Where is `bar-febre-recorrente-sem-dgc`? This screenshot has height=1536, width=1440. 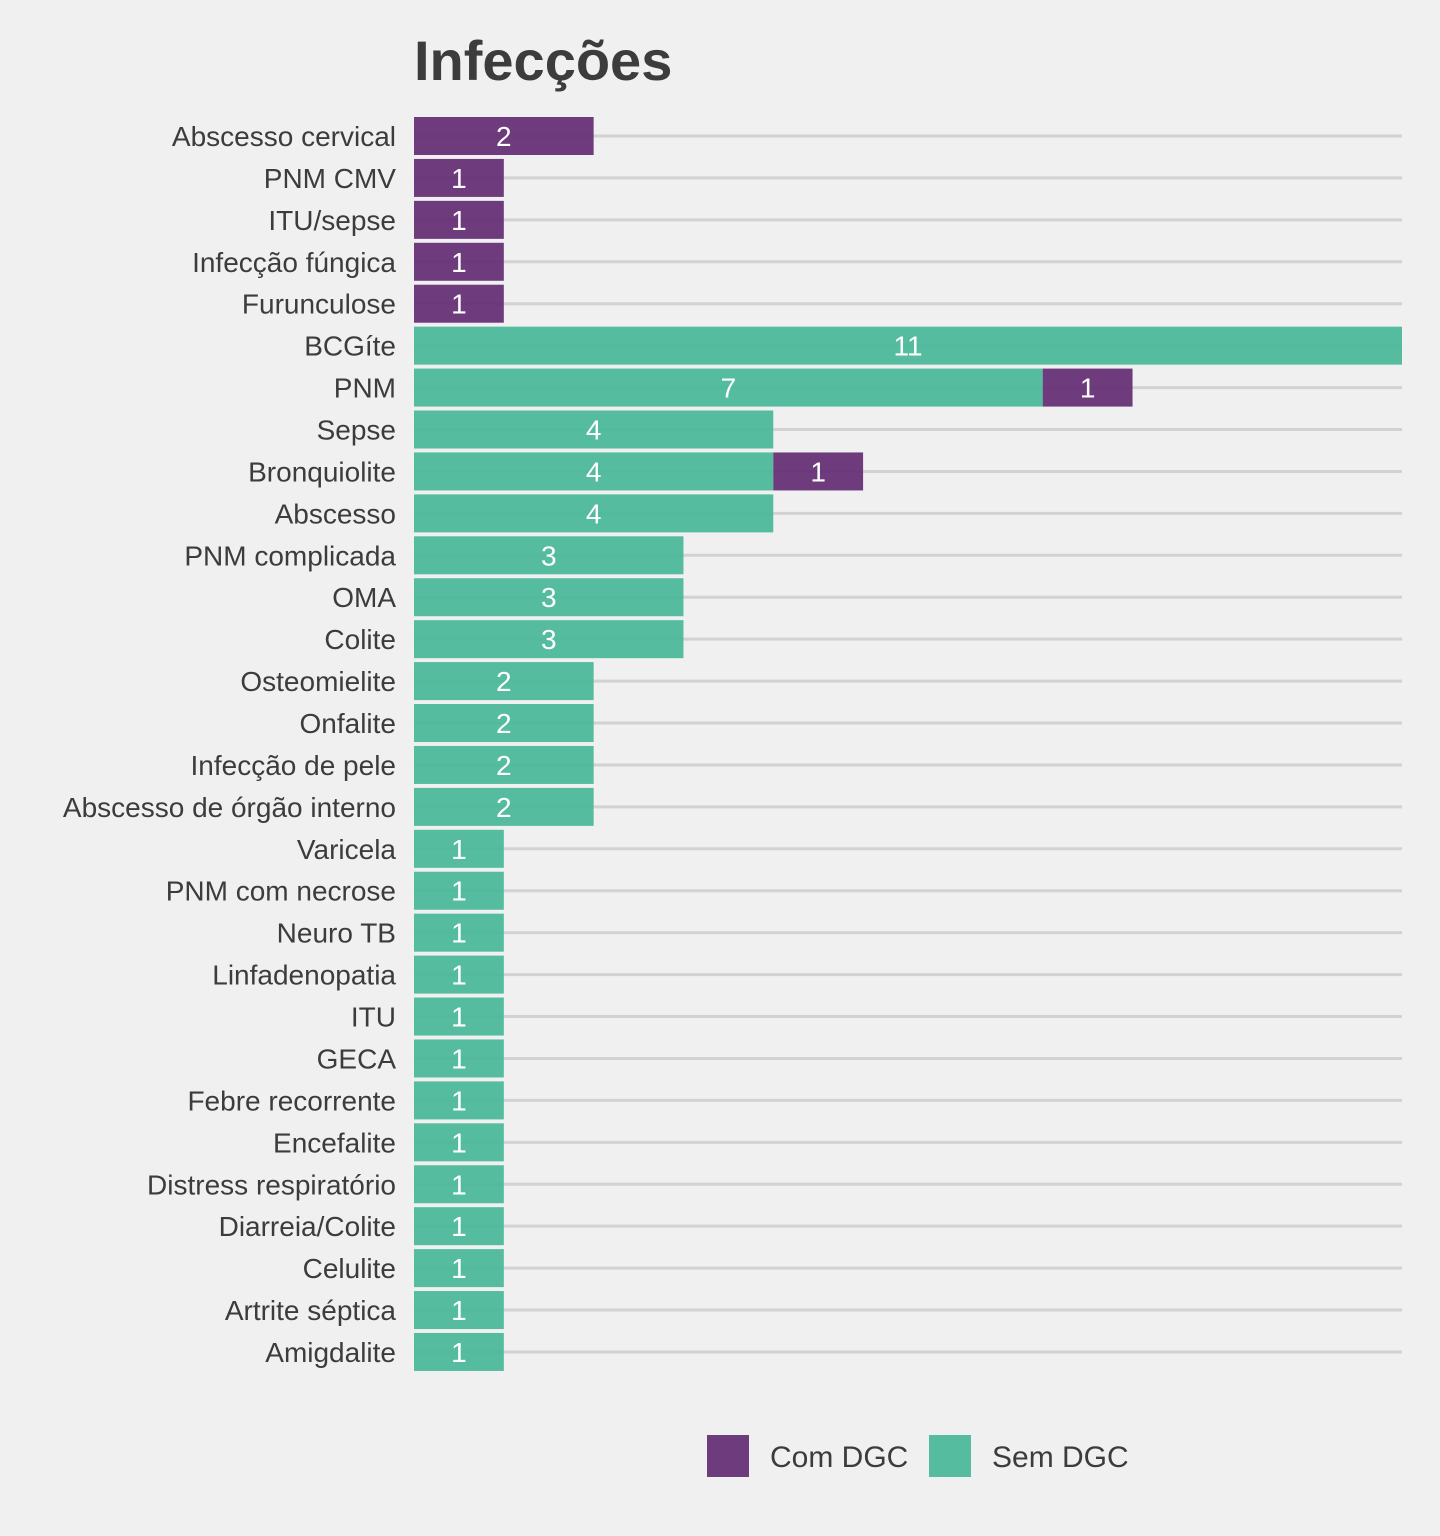
bar-febre-recorrente-sem-dgc is located at coordinates (459, 1100).